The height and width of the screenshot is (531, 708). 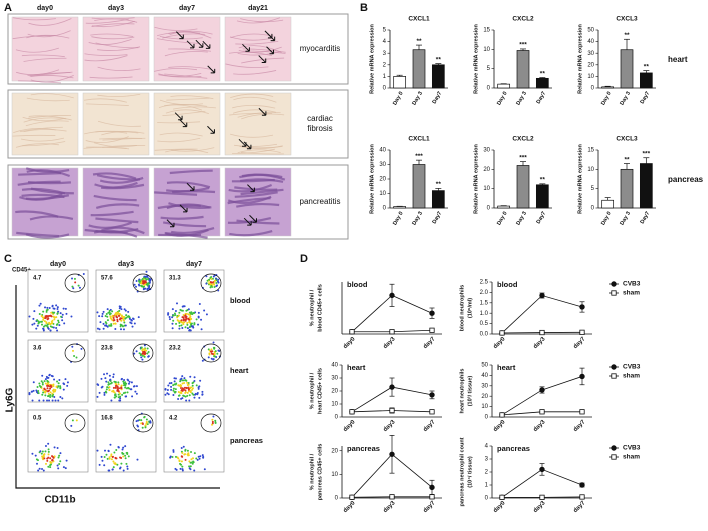 I want to click on gate-percentage: 57.6, so click(x=107, y=279).